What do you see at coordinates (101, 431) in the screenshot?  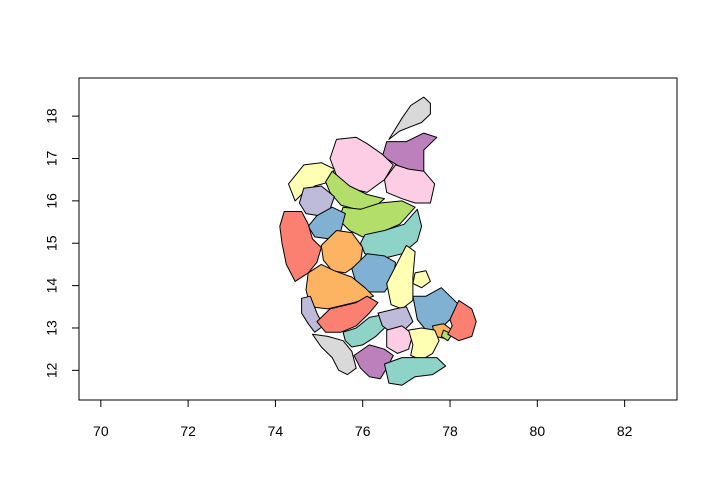 I see `x-tick-label: 70` at bounding box center [101, 431].